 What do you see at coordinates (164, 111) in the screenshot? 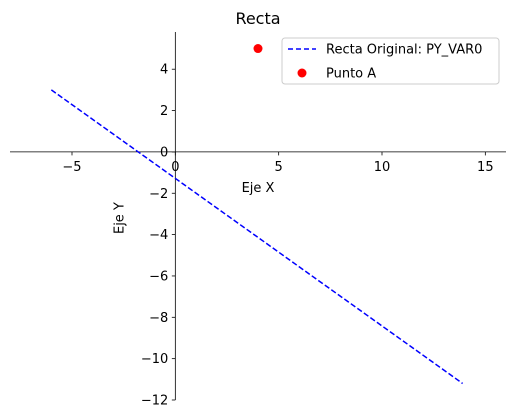
I see `y-tick-label: 2` at bounding box center [164, 111].